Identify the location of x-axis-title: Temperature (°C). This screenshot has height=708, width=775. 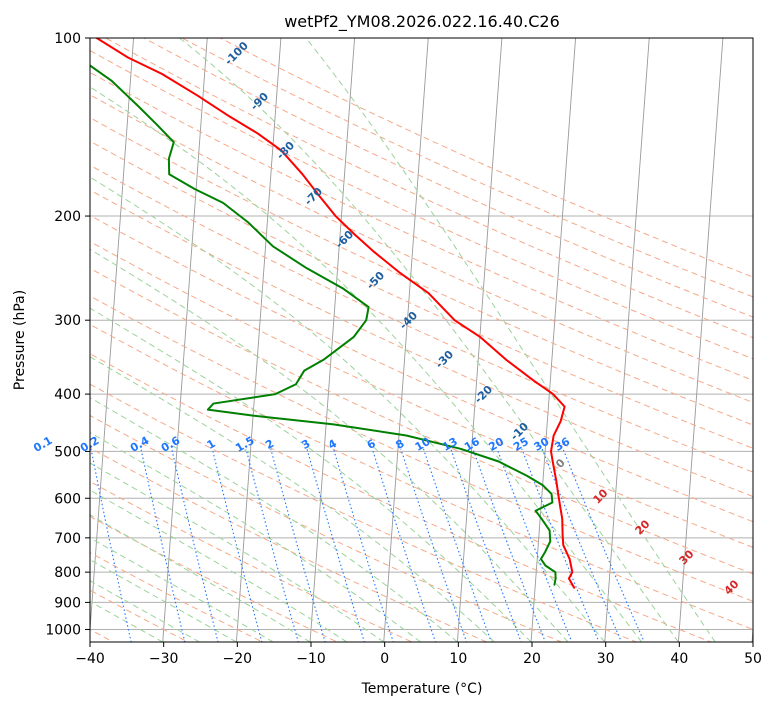
(422, 689).